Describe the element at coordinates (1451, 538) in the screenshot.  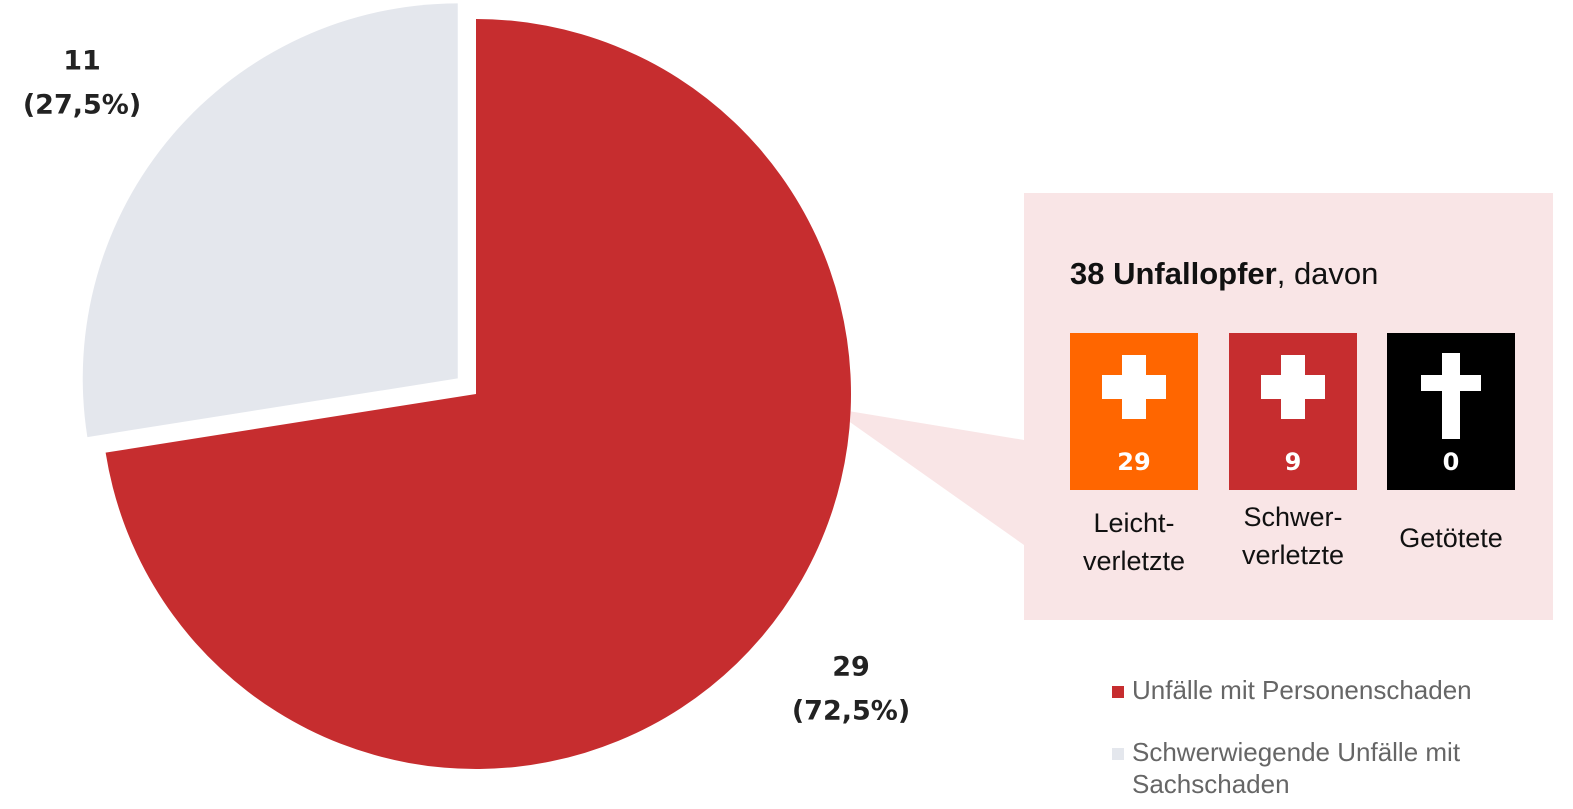
I see `victim-label: Getötete` at that location.